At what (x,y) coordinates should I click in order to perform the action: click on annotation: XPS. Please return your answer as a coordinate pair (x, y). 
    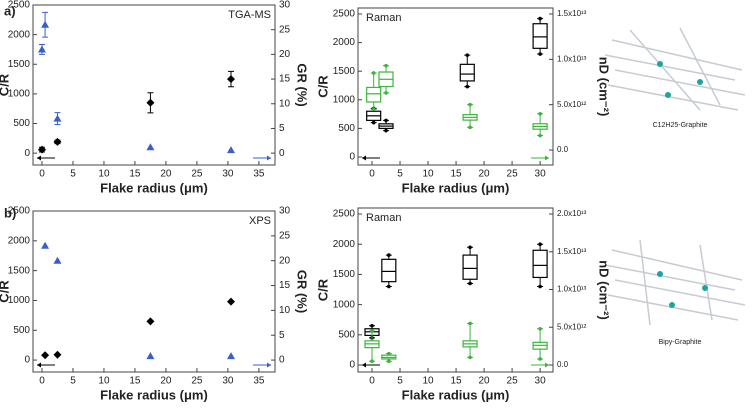
    Looking at the image, I should click on (260, 221).